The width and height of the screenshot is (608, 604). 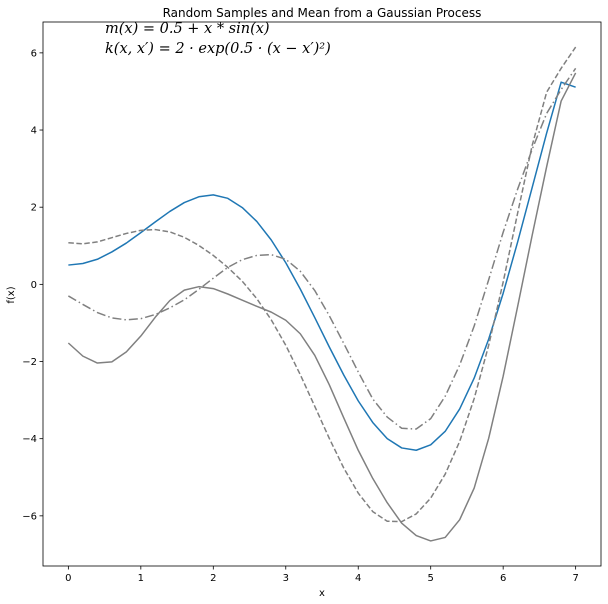 I want to click on x-tick-label: 1, so click(x=141, y=578).